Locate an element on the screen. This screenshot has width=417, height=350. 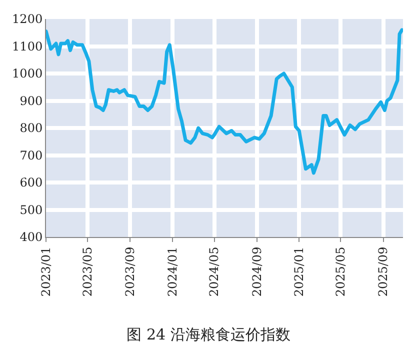
x-tick-label: 2024/09 is located at coordinates (257, 271).